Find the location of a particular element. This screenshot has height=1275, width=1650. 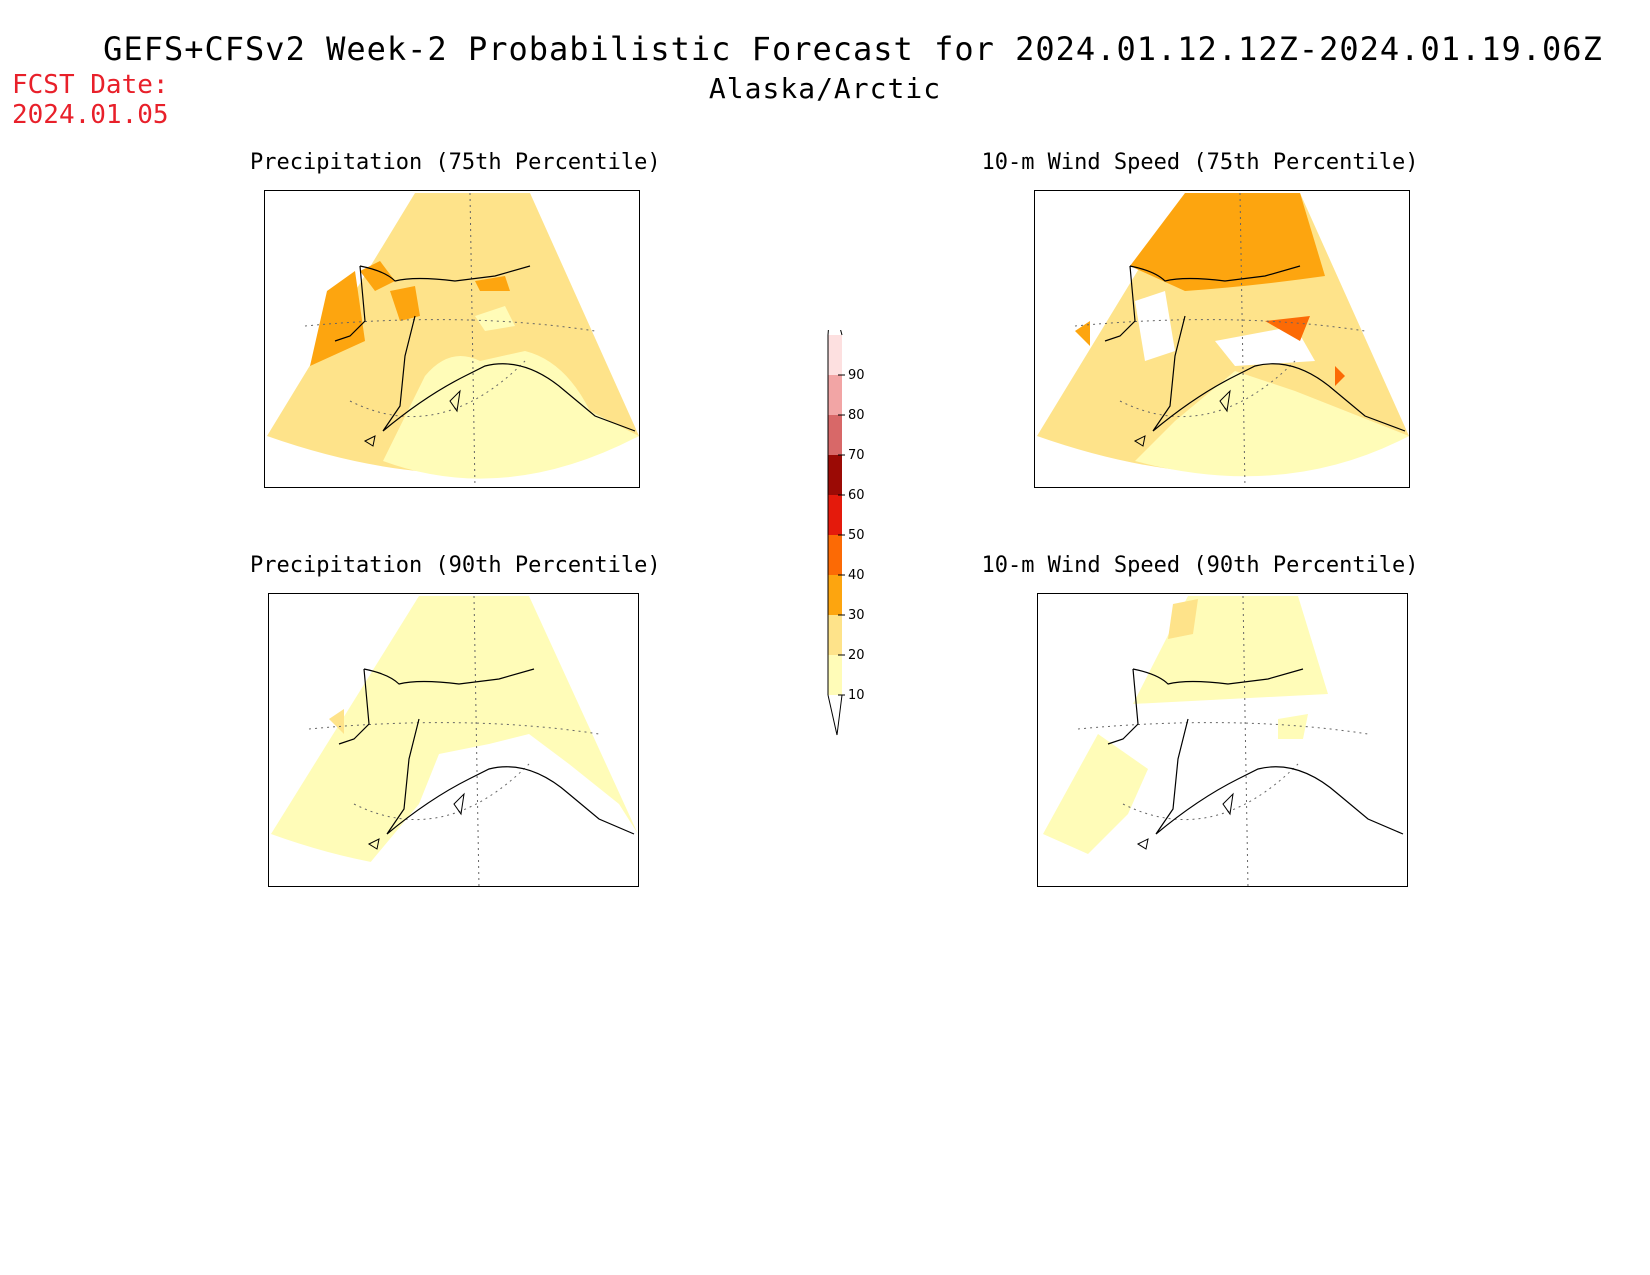

panel-title-wind-90: 10-m Wind Speed (90th Percentile) is located at coordinates (1200, 565).